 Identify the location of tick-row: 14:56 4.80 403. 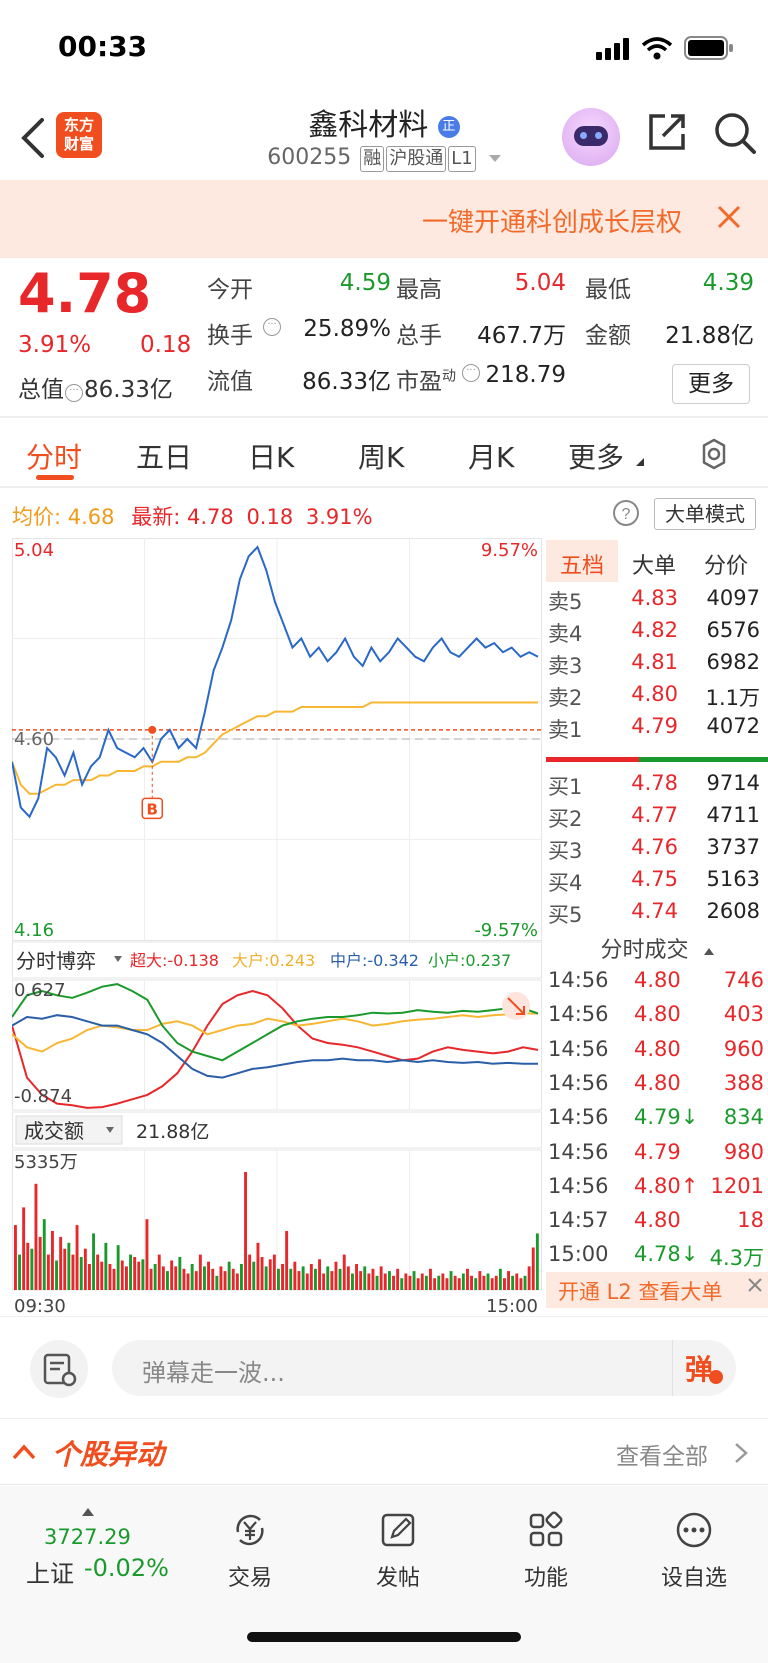
(656, 1018).